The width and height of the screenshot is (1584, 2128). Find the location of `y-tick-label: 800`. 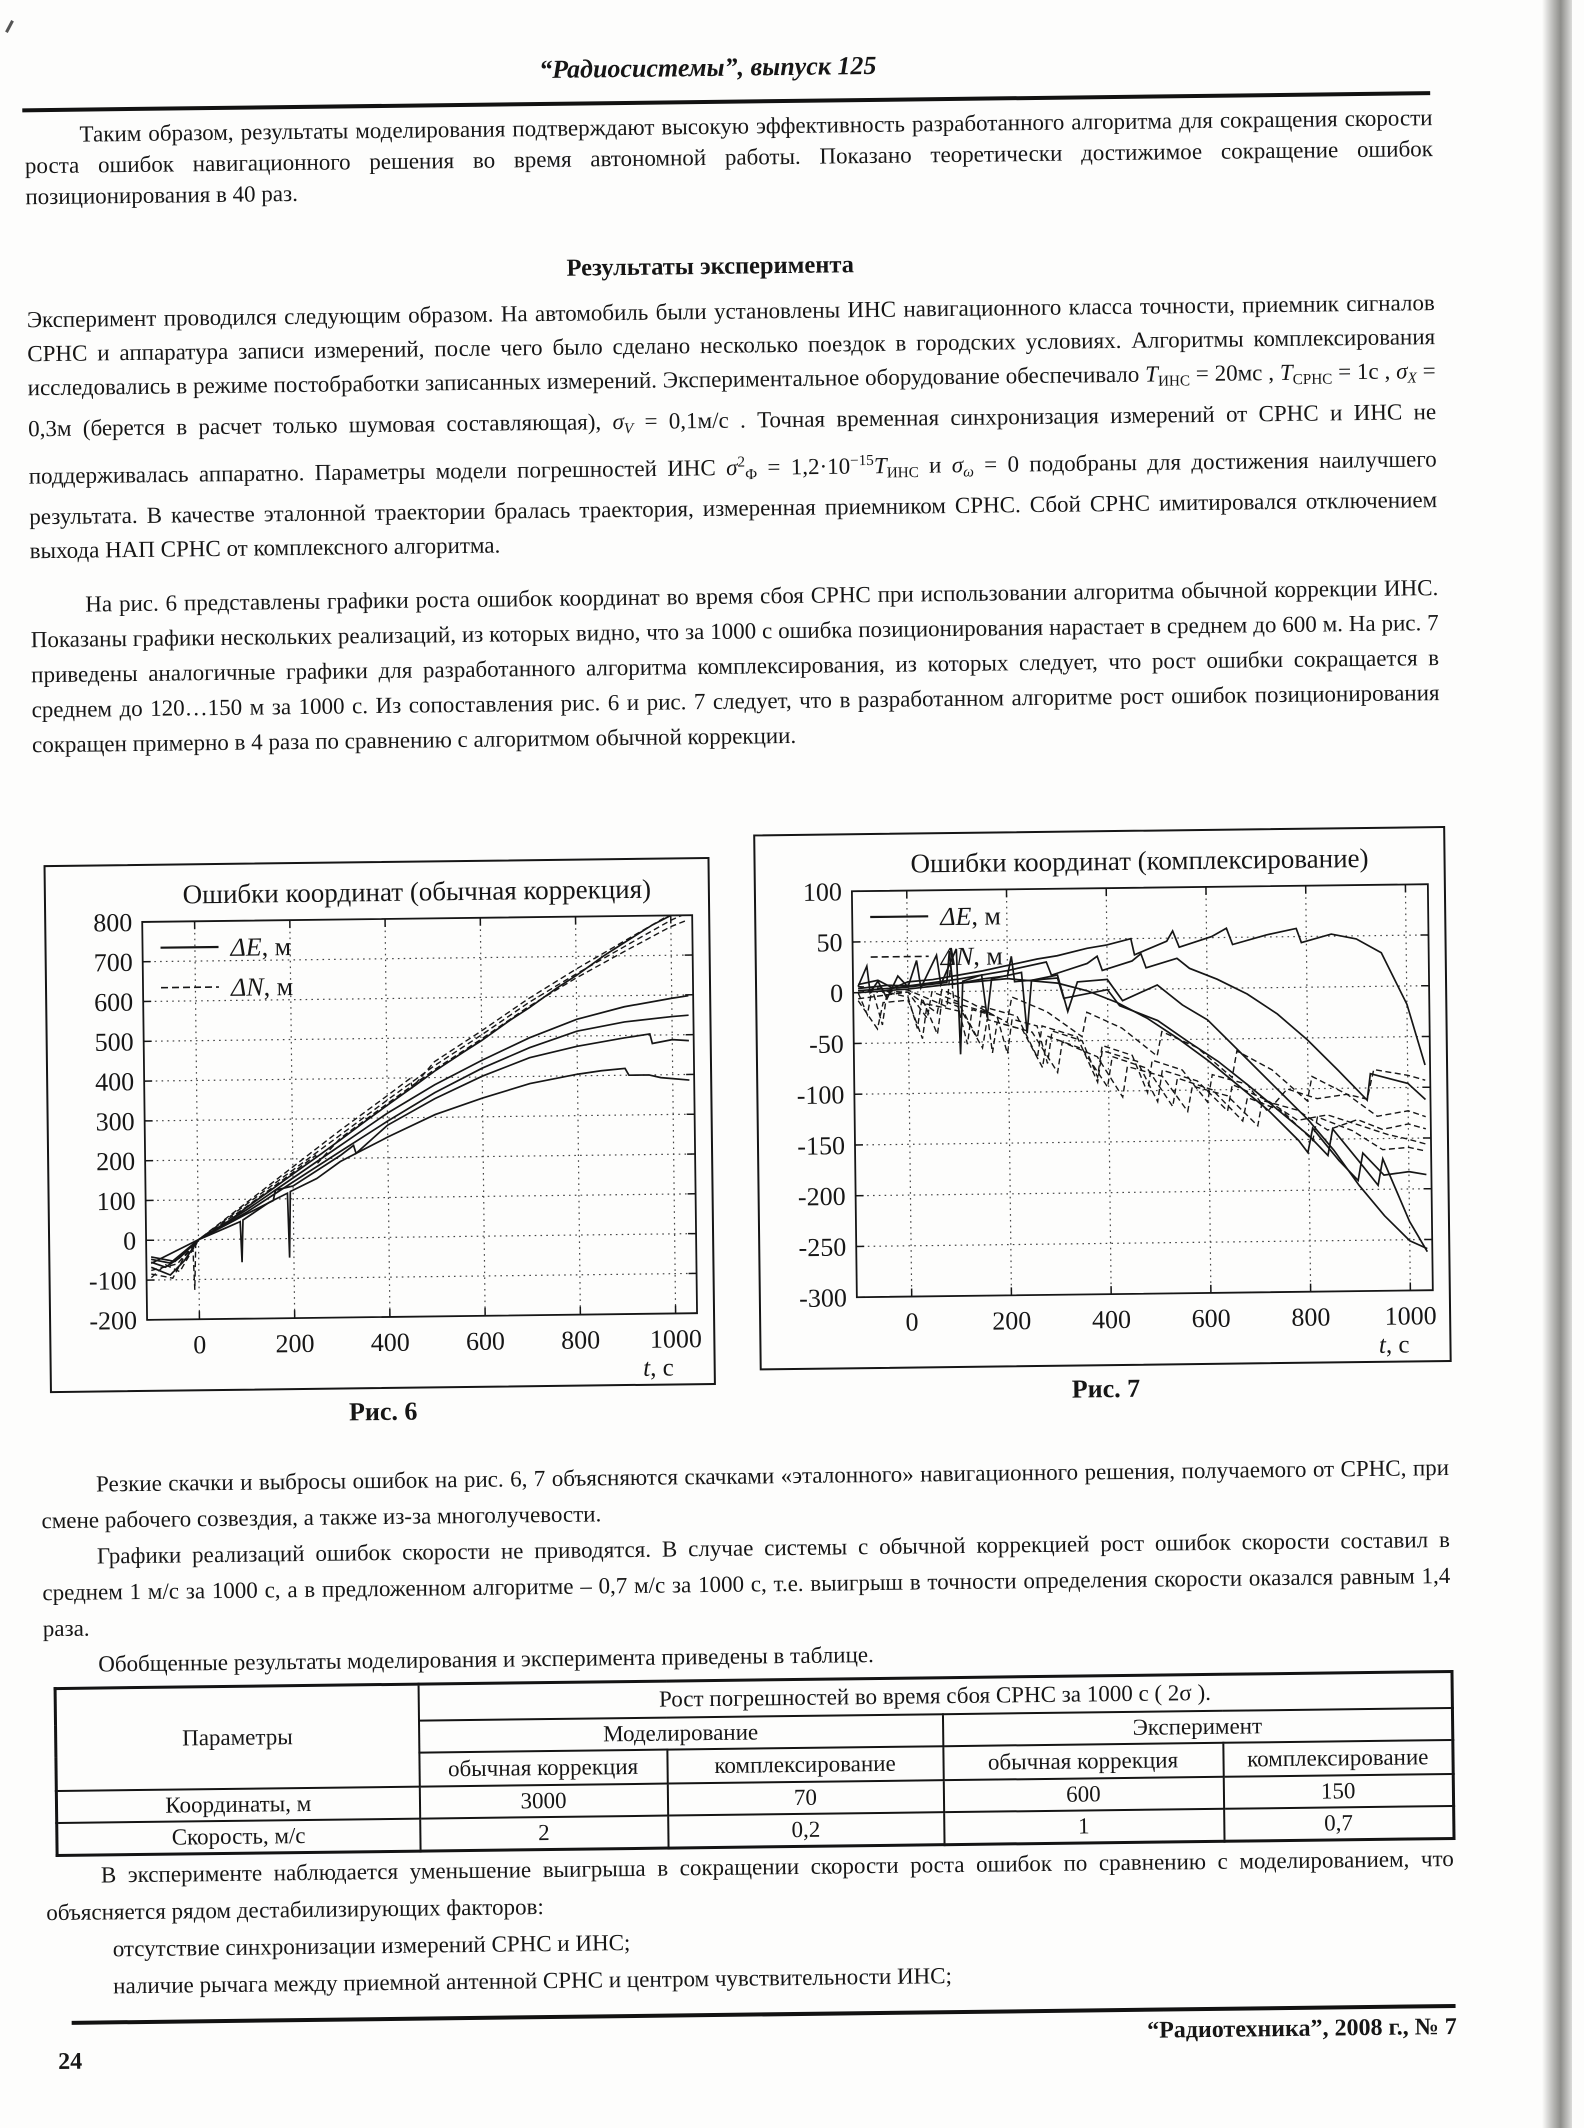

y-tick-label: 800 is located at coordinates (112, 922).